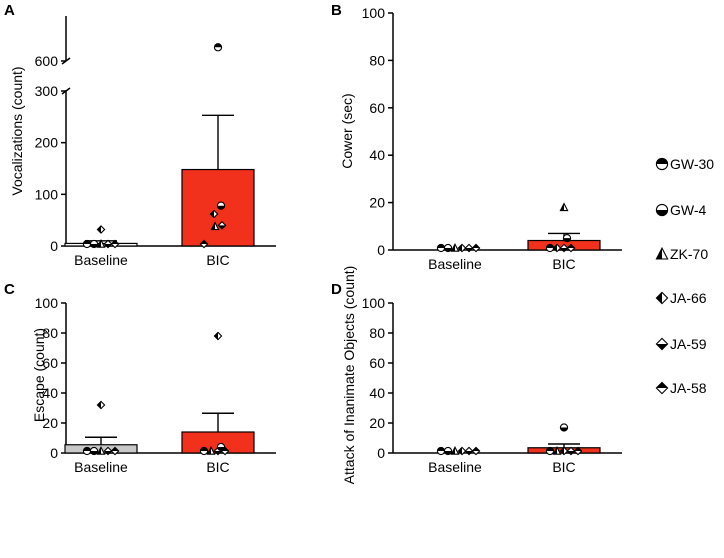 This screenshot has width=724, height=558. I want to click on y-axis-label: Vocalizations (count), so click(17, 130).